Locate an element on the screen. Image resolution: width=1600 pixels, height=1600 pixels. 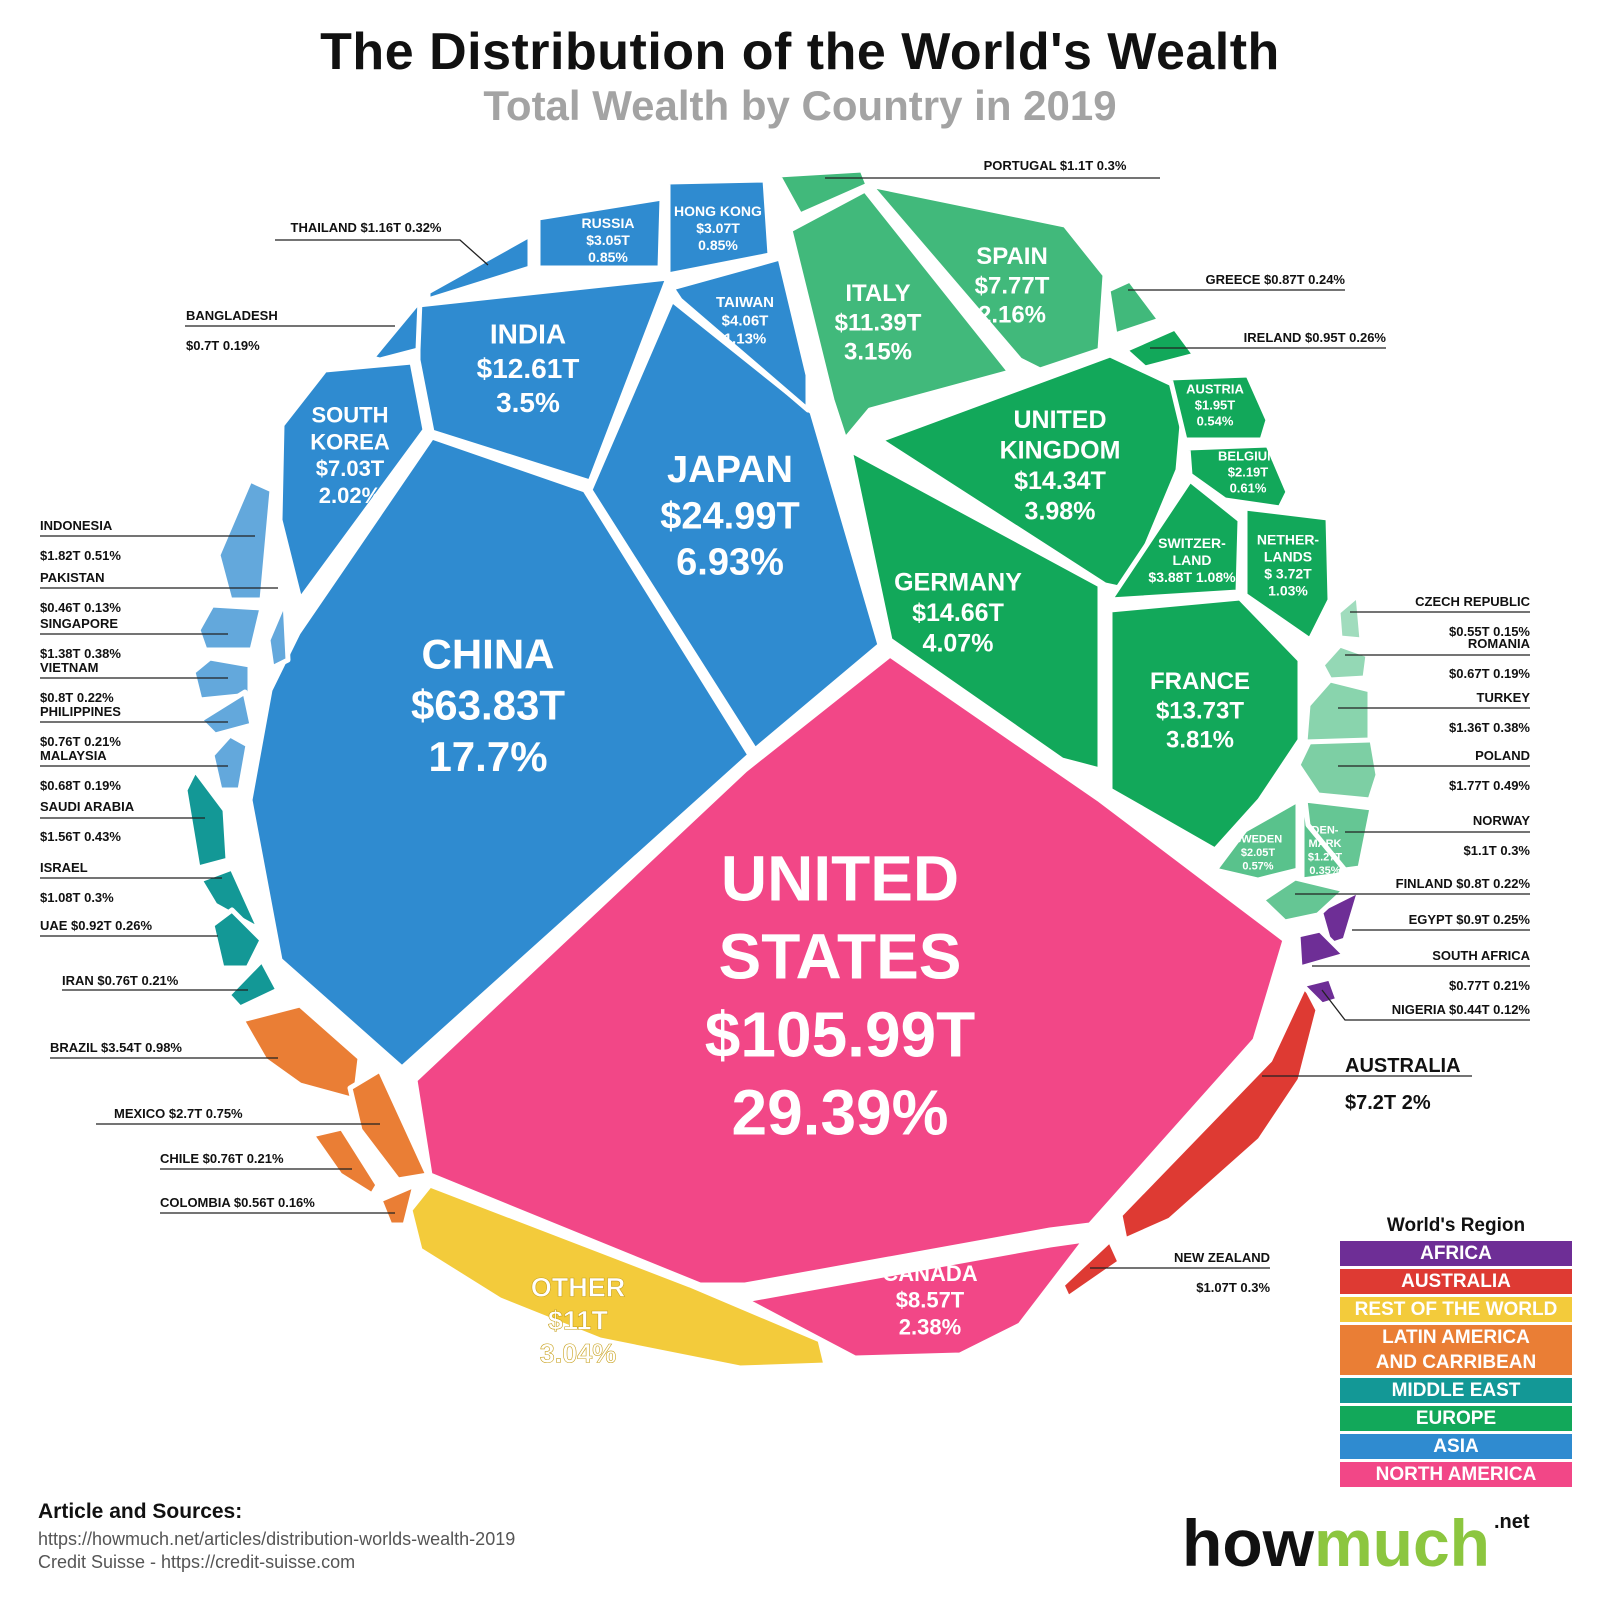
label-uk: UNITED KINGDOM $14.34T 3.98% is located at coordinates (1060, 466).